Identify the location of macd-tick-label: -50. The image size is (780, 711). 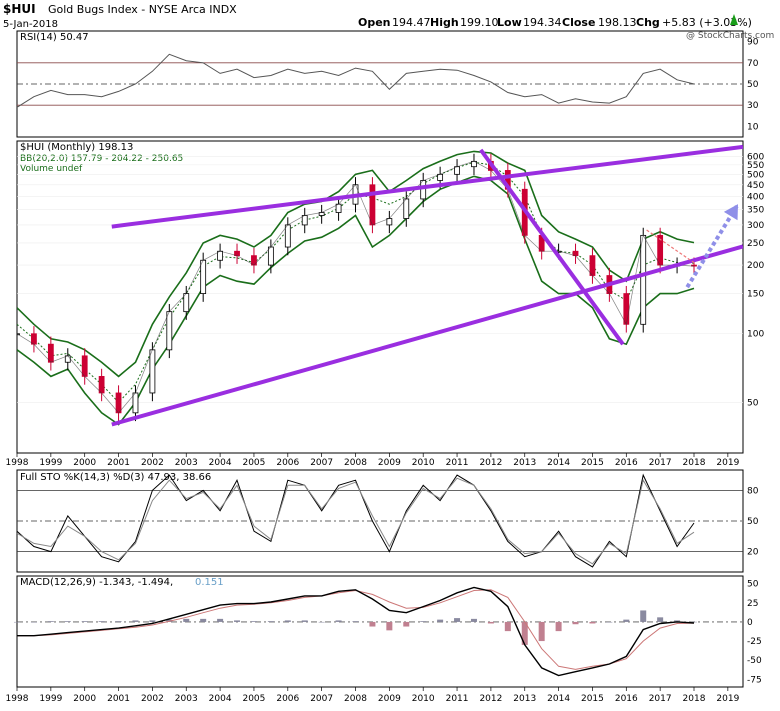
(754, 661).